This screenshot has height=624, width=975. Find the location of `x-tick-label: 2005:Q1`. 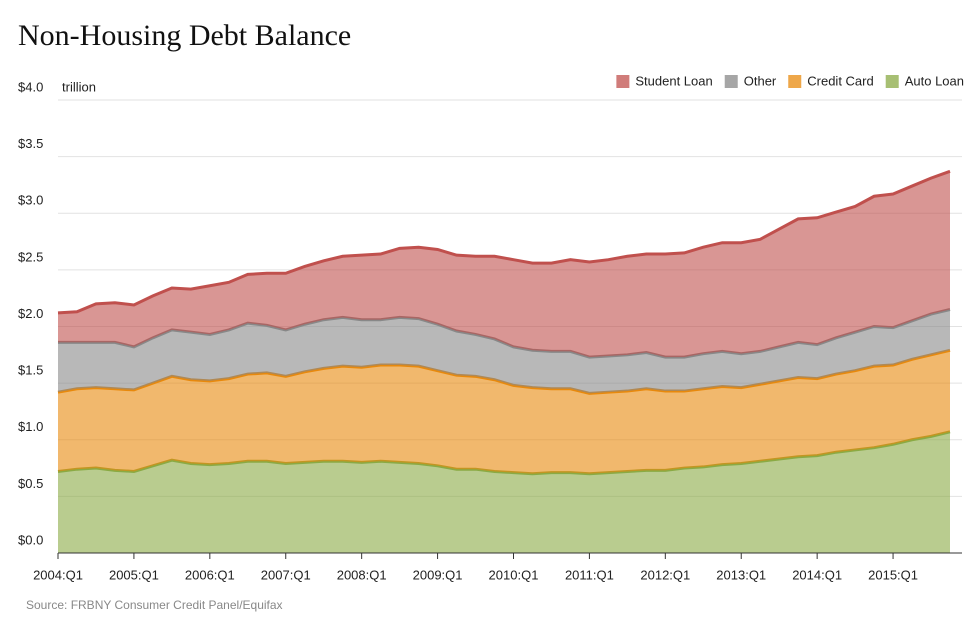

x-tick-label: 2005:Q1 is located at coordinates (134, 574).